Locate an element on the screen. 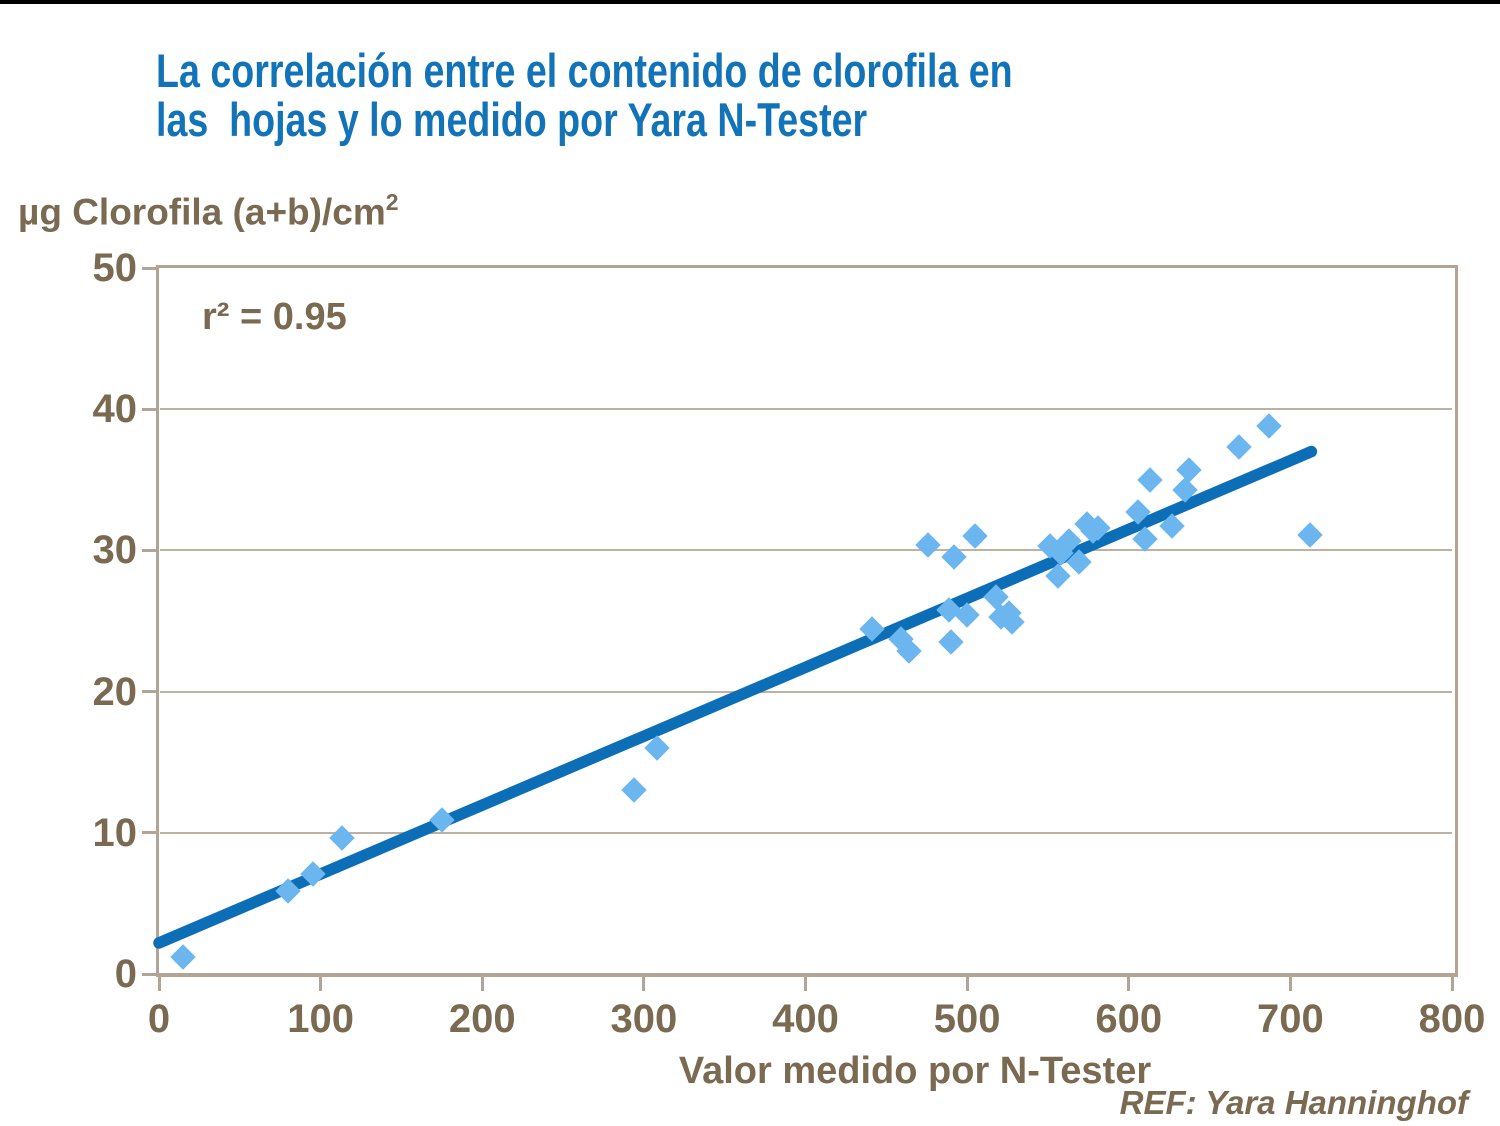 This screenshot has width=1500, height=1126. y-tick-label-30: 30 is located at coordinates (115, 550).